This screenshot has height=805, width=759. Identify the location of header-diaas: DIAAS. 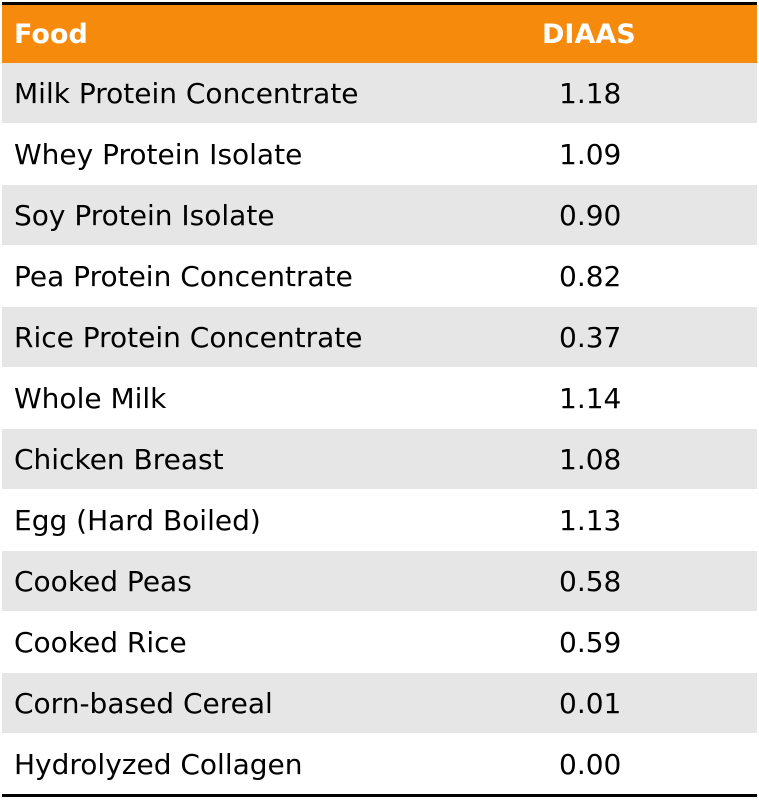
(629, 33).